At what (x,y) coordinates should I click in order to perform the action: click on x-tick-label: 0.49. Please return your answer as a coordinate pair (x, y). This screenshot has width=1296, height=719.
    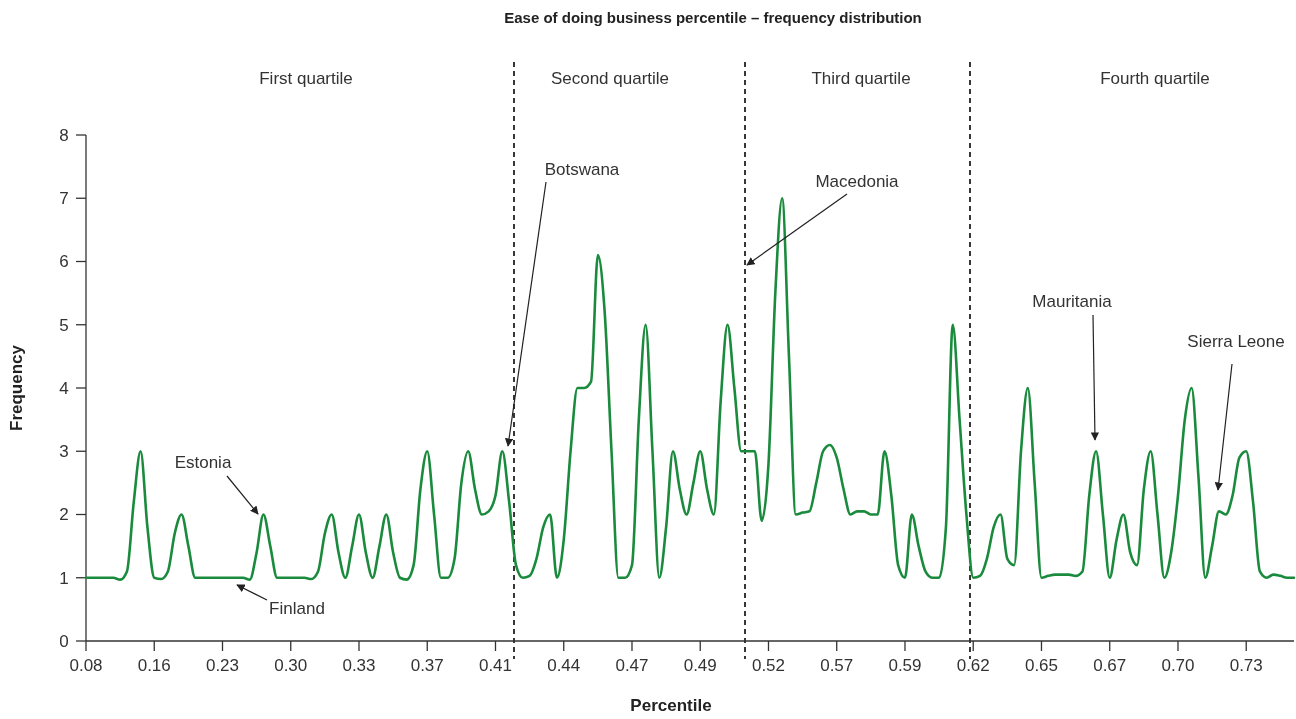
    Looking at the image, I should click on (700, 665).